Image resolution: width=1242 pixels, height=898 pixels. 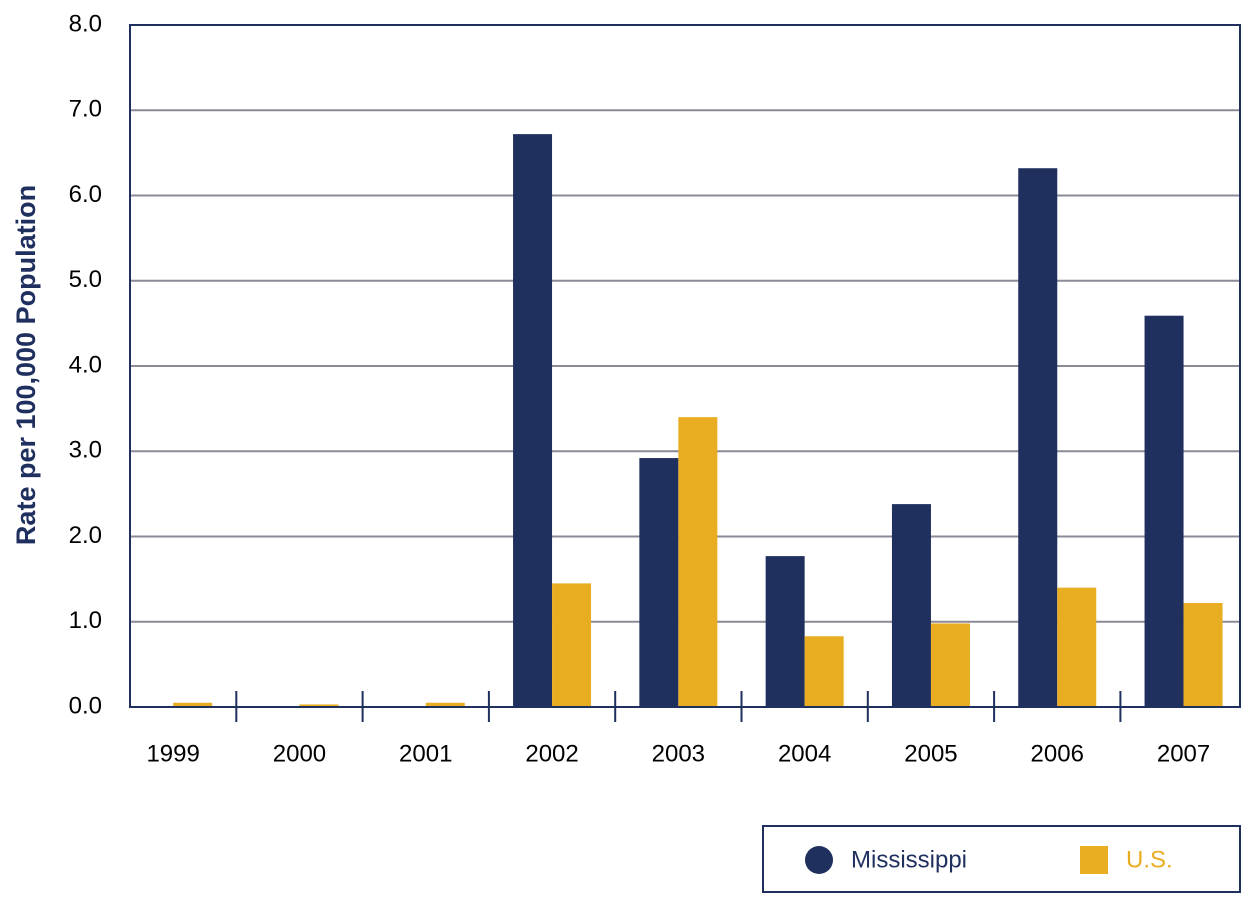 What do you see at coordinates (85, 450) in the screenshot?
I see `y-tick-label: 3.0` at bounding box center [85, 450].